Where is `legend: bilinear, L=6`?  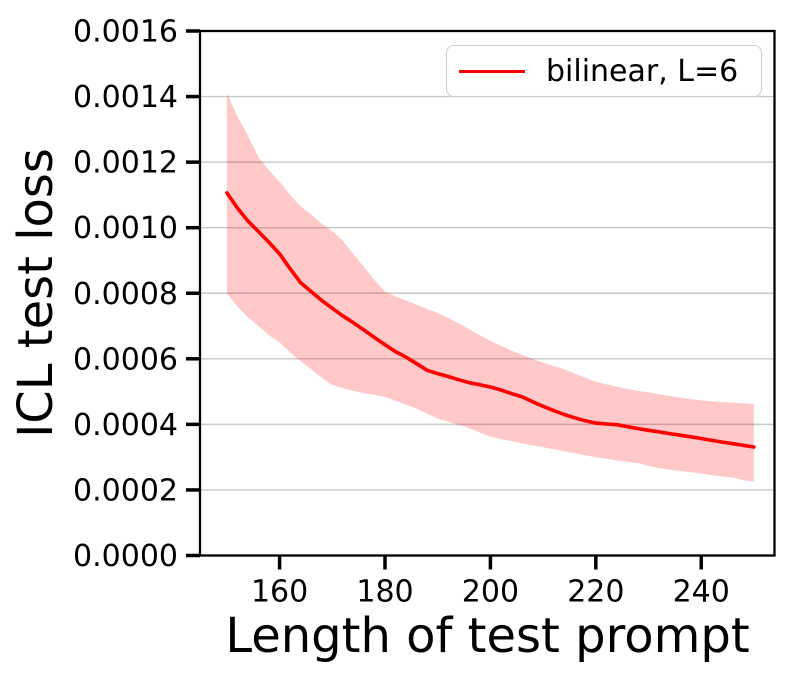 legend: bilinear, L=6 is located at coordinates (604, 71).